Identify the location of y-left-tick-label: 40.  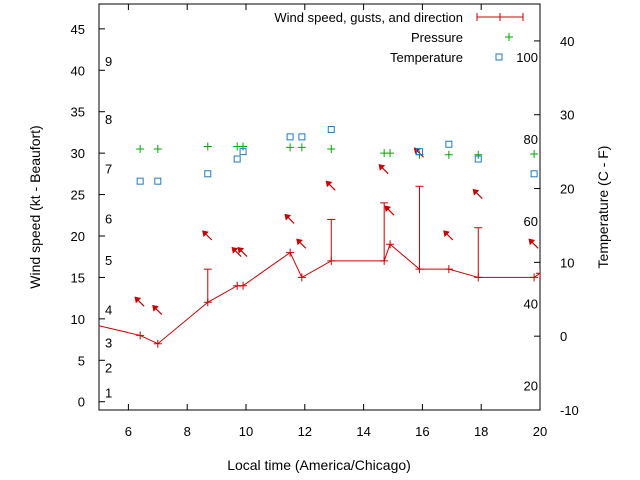
(78, 70).